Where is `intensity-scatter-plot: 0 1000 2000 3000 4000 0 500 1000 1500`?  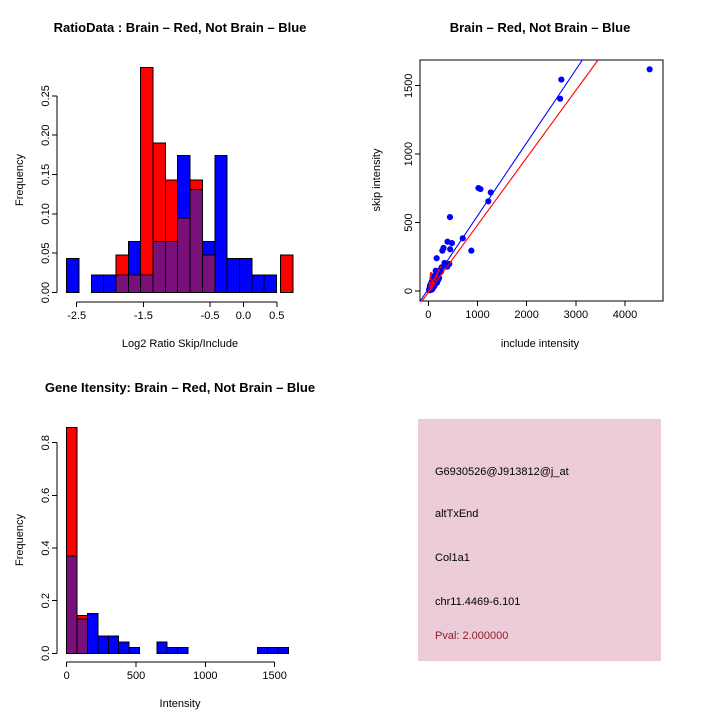
intensity-scatter-plot: 0 1000 2000 3000 4000 0 500 1000 1500 is located at coordinates (533, 190).